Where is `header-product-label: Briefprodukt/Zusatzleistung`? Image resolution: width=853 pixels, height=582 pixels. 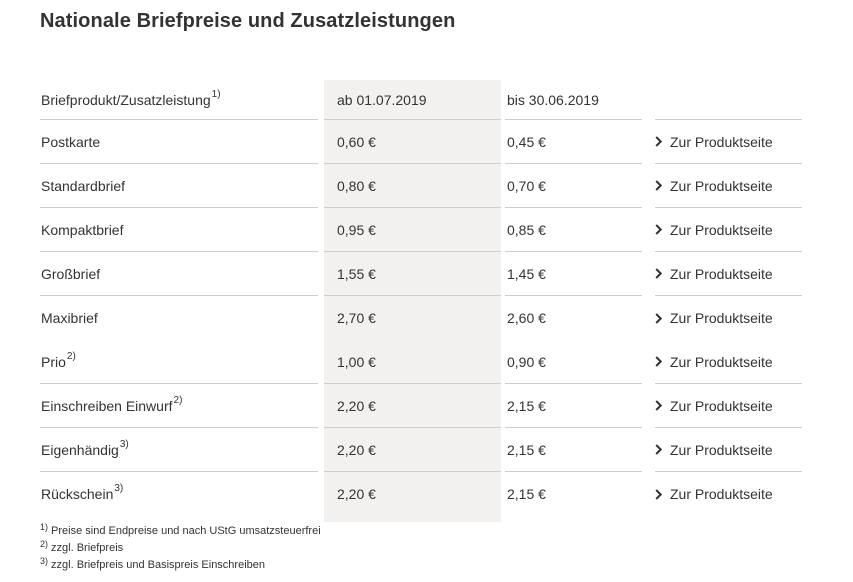 header-product-label: Briefprodukt/Zusatzleistung is located at coordinates (126, 99).